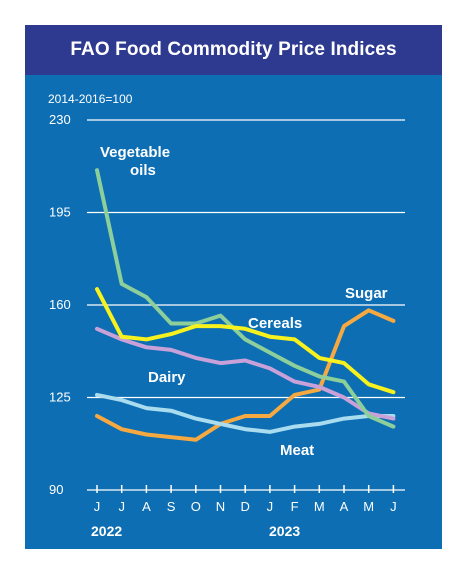 Image resolution: width=465 pixels, height=578 pixels. I want to click on y-tick-label: 90, so click(56, 489).